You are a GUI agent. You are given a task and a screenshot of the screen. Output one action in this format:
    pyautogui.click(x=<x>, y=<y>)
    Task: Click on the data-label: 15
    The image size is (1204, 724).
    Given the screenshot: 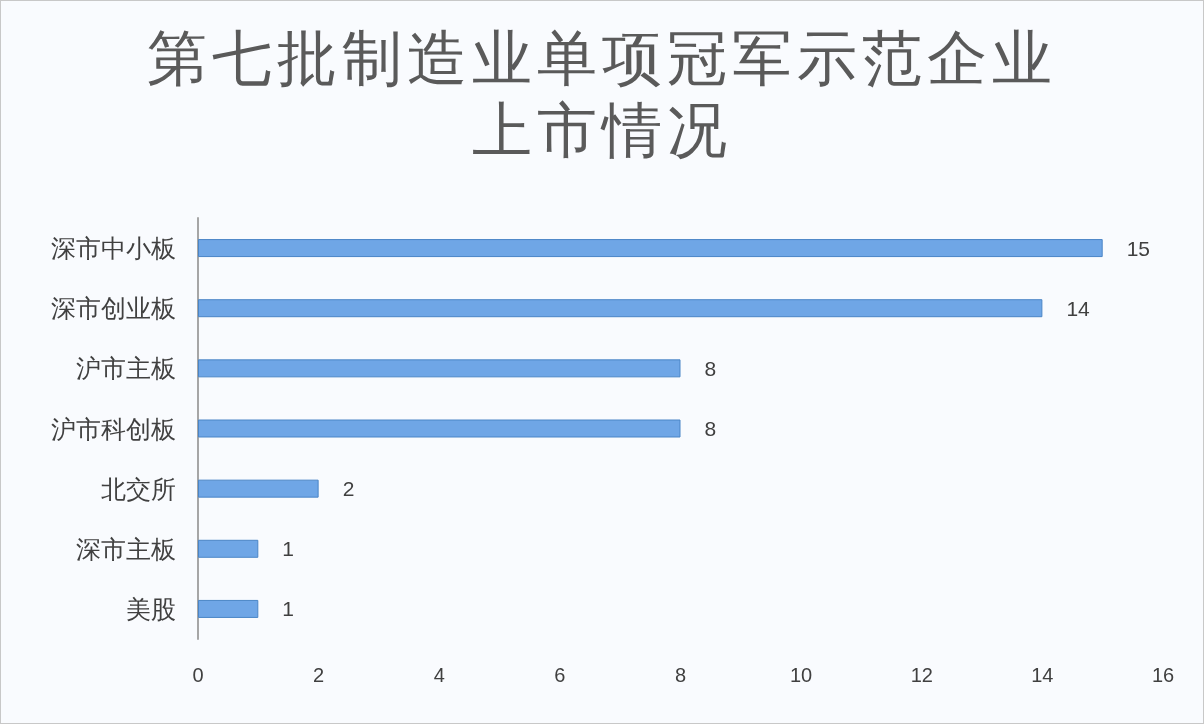 What is the action you would take?
    pyautogui.click(x=1138, y=248)
    